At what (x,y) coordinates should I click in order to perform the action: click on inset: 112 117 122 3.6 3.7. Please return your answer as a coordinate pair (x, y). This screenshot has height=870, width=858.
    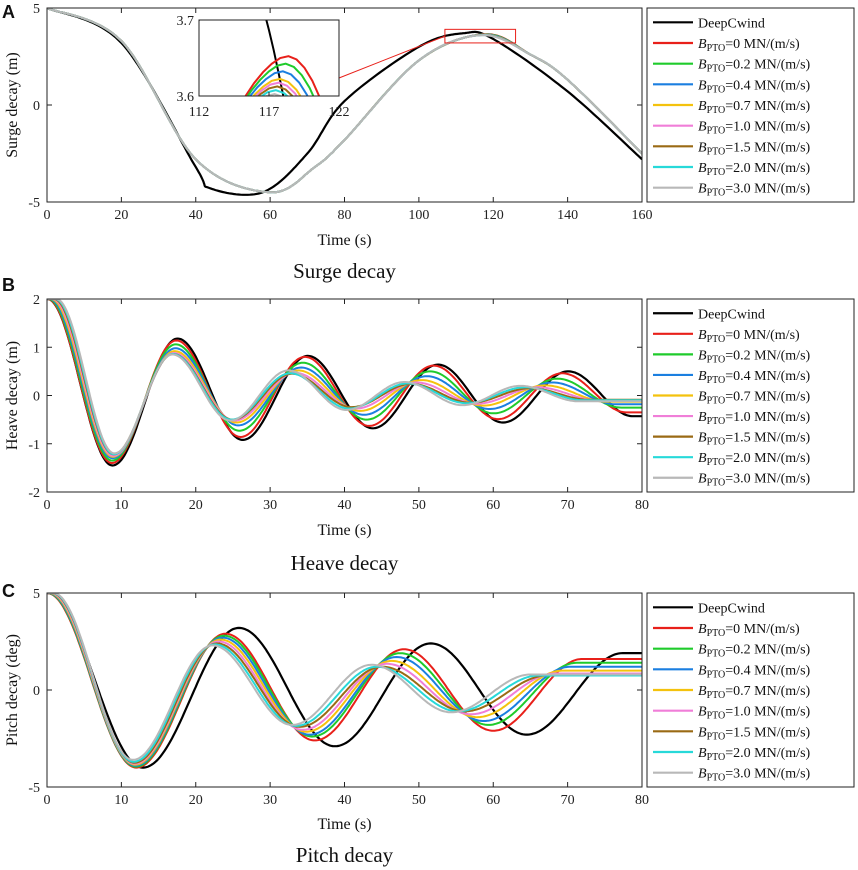
    Looking at the image, I should click on (347, 67).